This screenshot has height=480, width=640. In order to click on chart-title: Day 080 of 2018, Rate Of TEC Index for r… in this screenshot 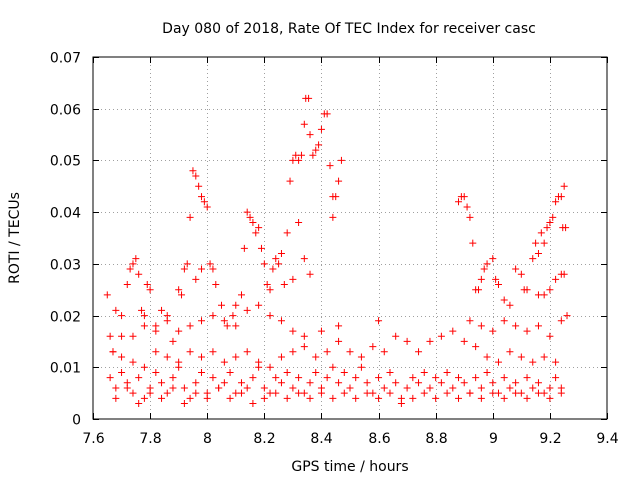, I will do `click(349, 29)`.